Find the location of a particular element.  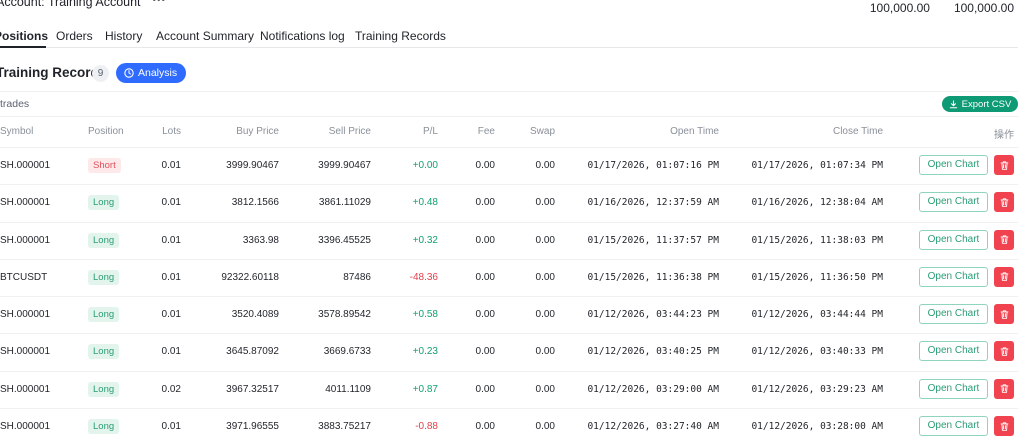

tab-account-summary: Account Summary is located at coordinates (205, 36).